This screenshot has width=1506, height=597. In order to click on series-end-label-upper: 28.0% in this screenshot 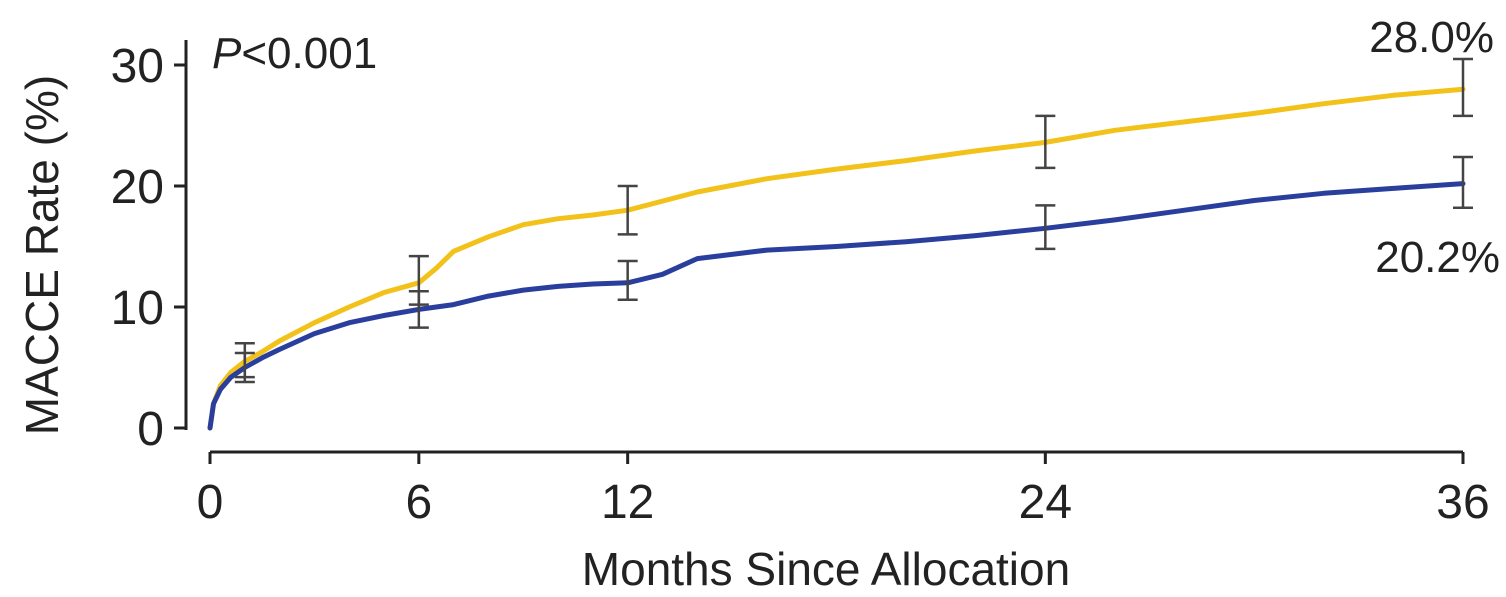, I will do `click(1431, 37)`.